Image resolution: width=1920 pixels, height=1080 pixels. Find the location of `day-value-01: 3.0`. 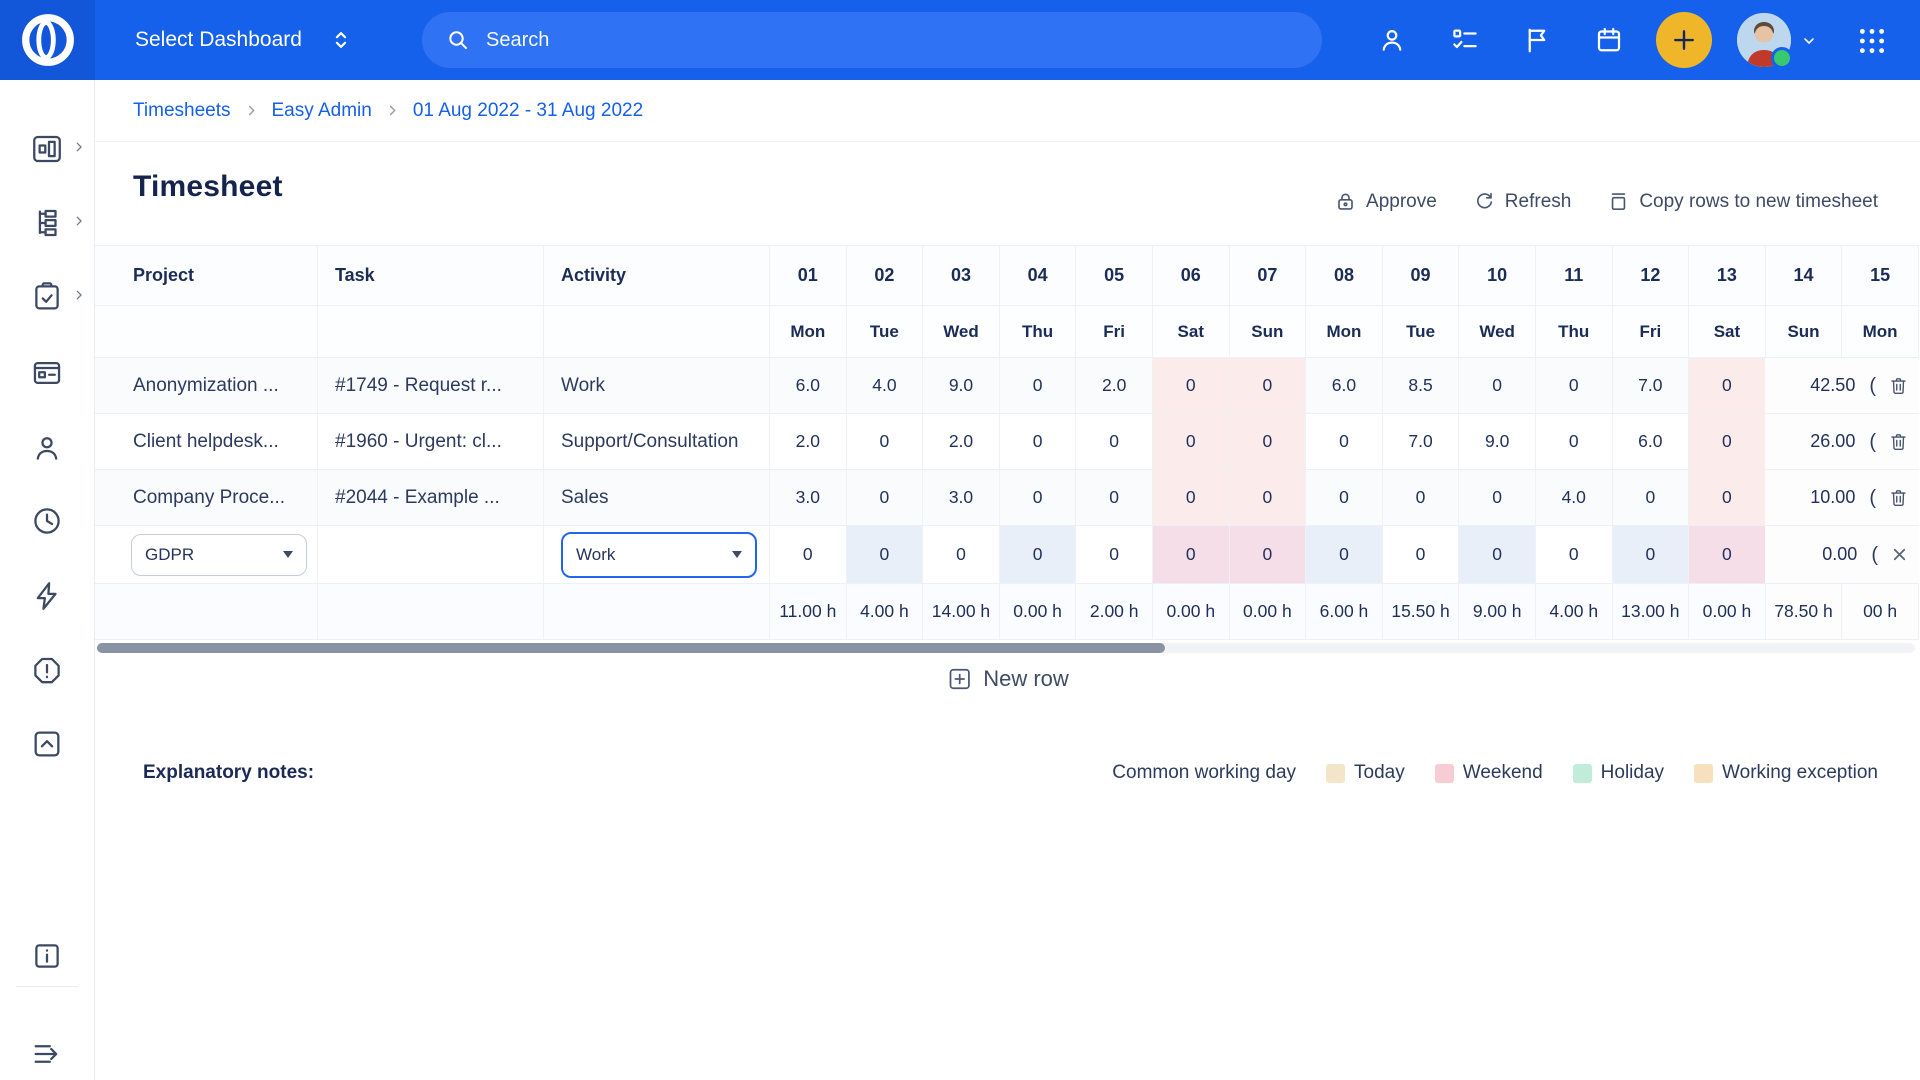

day-value-01: 3.0 is located at coordinates (808, 497).